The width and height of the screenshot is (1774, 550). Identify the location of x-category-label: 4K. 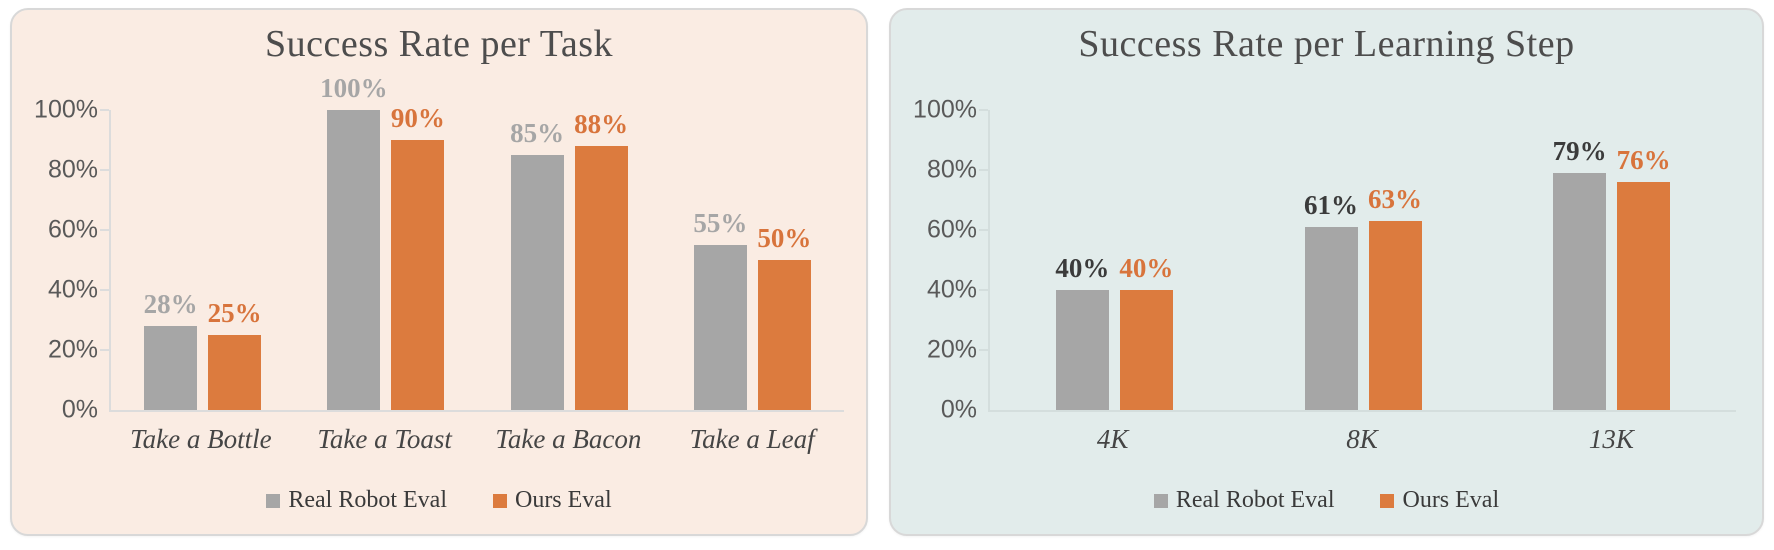
(1112, 439).